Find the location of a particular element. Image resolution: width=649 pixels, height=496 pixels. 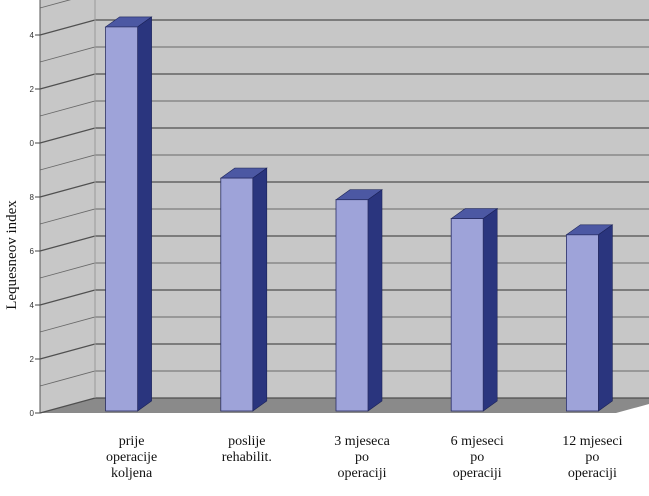

x-category-label: 6 mjeseci is located at coordinates (477, 441).